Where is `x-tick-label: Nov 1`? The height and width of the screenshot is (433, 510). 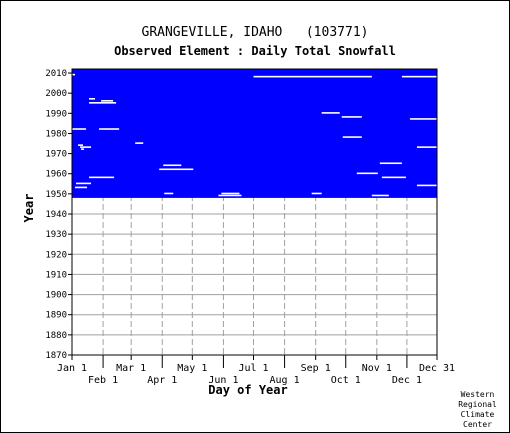 x-tick-label: Nov 1 is located at coordinates (377, 368).